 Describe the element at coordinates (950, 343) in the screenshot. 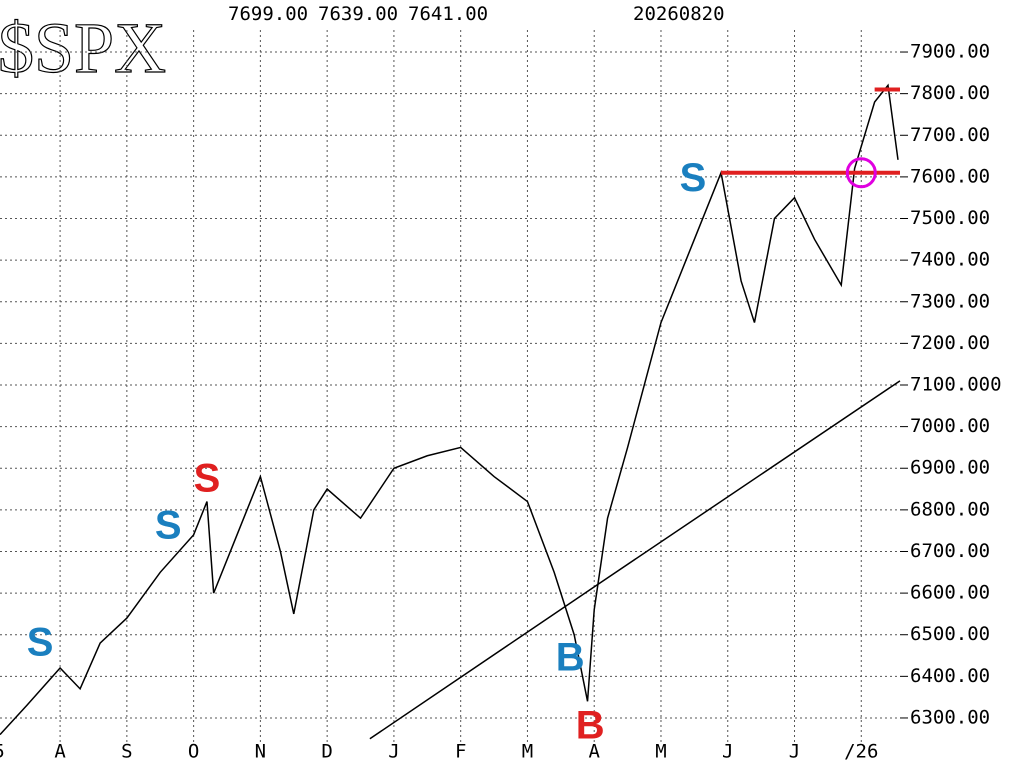

I see `y-tick-label: 7200.00` at that location.